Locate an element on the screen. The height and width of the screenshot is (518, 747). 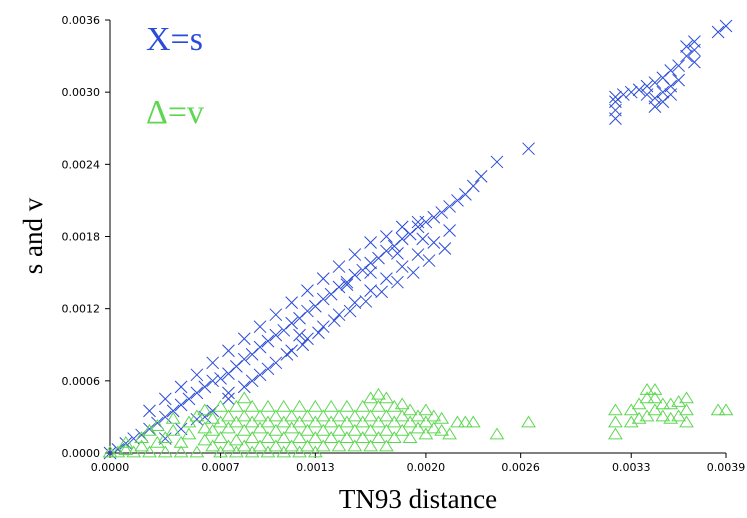
series-v-markers is located at coordinates (418, 420).